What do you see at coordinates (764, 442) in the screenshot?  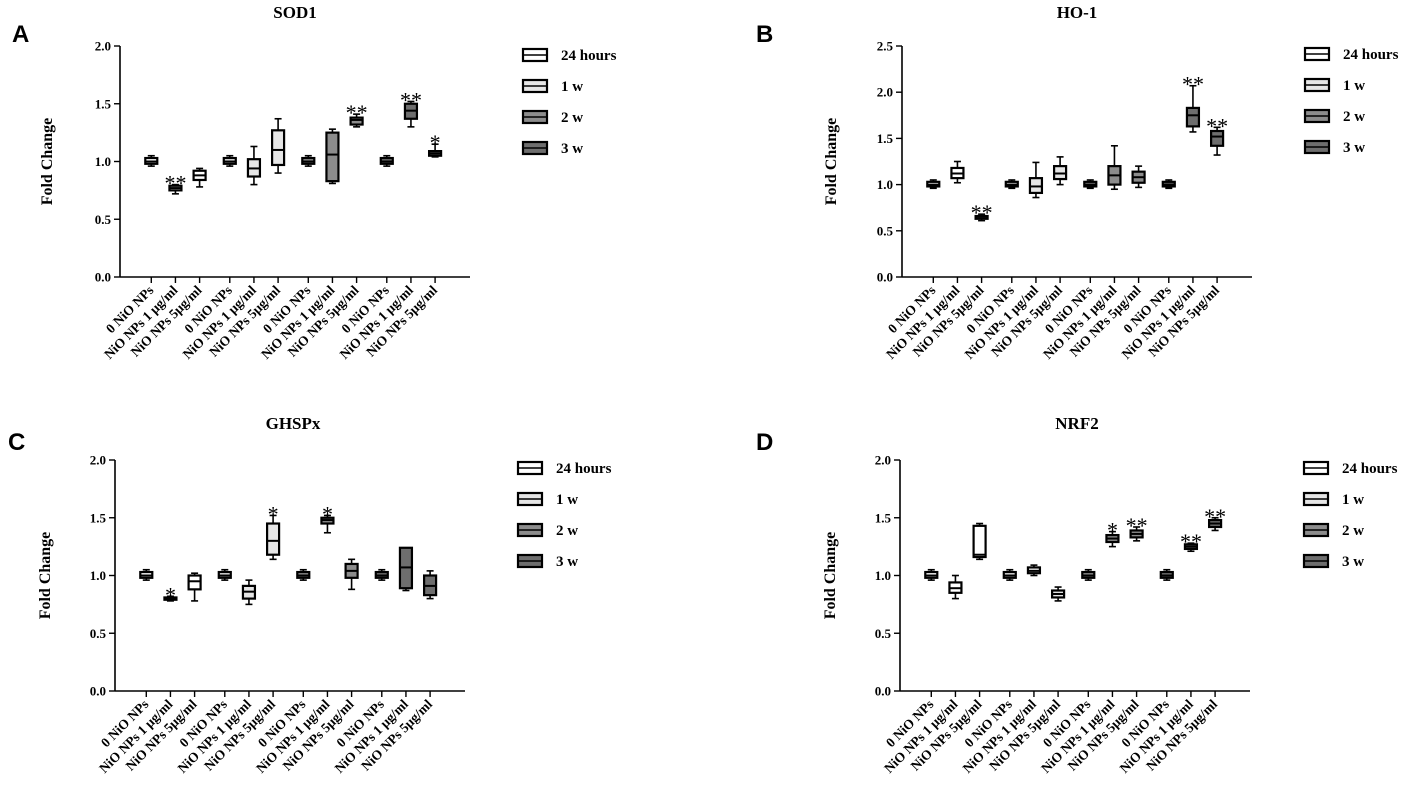 I see `panel-letter: D` at bounding box center [764, 442].